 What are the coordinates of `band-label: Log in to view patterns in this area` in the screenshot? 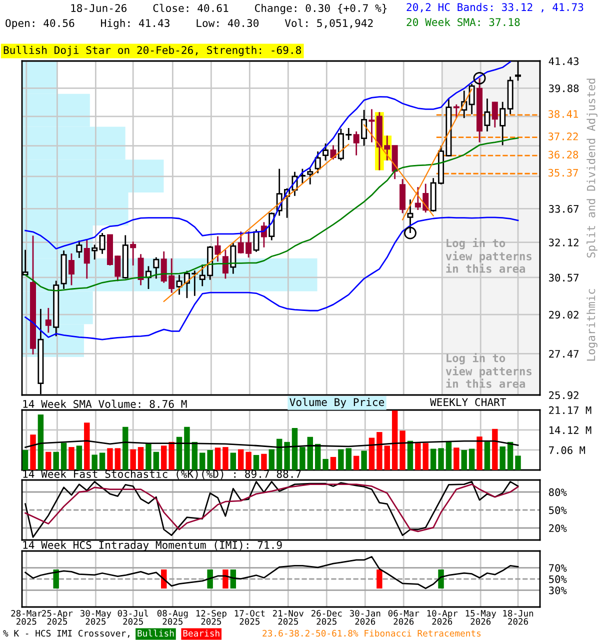 It's located at (489, 255).